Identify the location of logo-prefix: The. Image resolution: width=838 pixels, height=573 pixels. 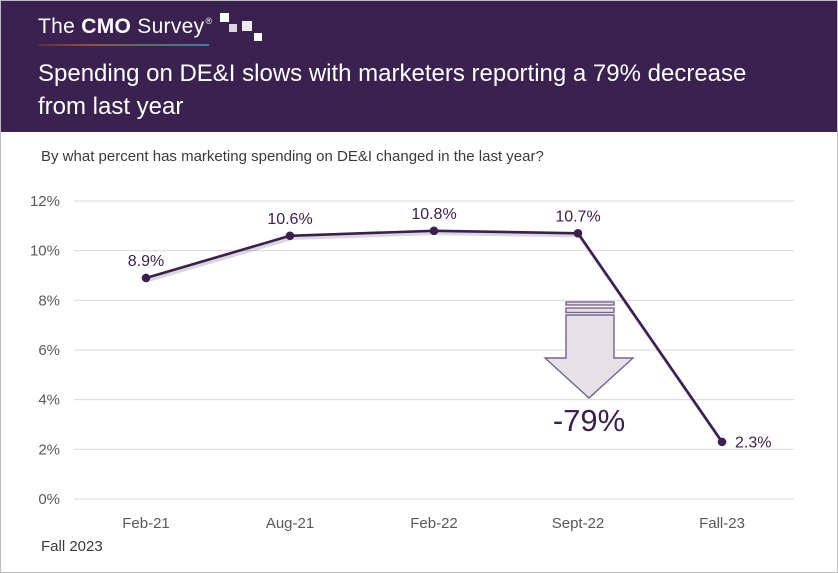
(60, 26).